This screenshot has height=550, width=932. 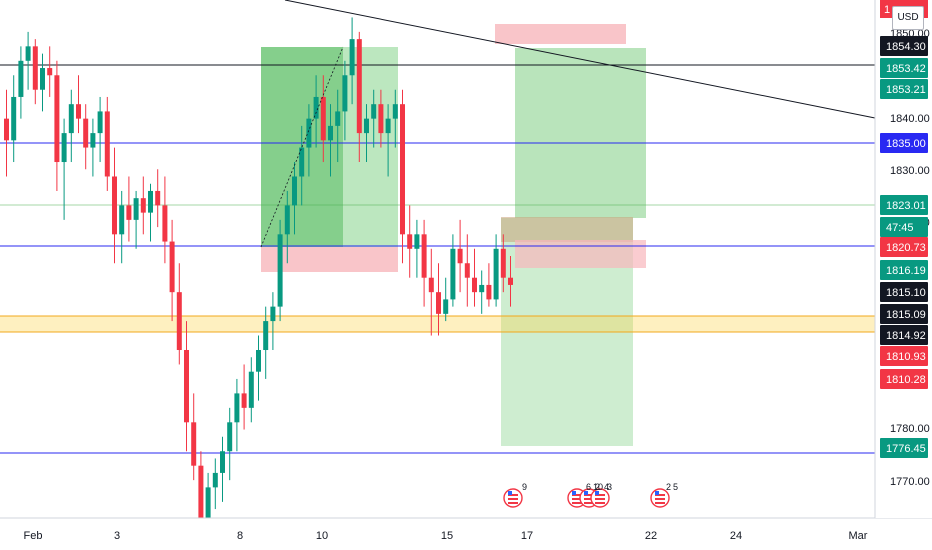 I want to click on price-tag: 1810.93, so click(x=904, y=356).